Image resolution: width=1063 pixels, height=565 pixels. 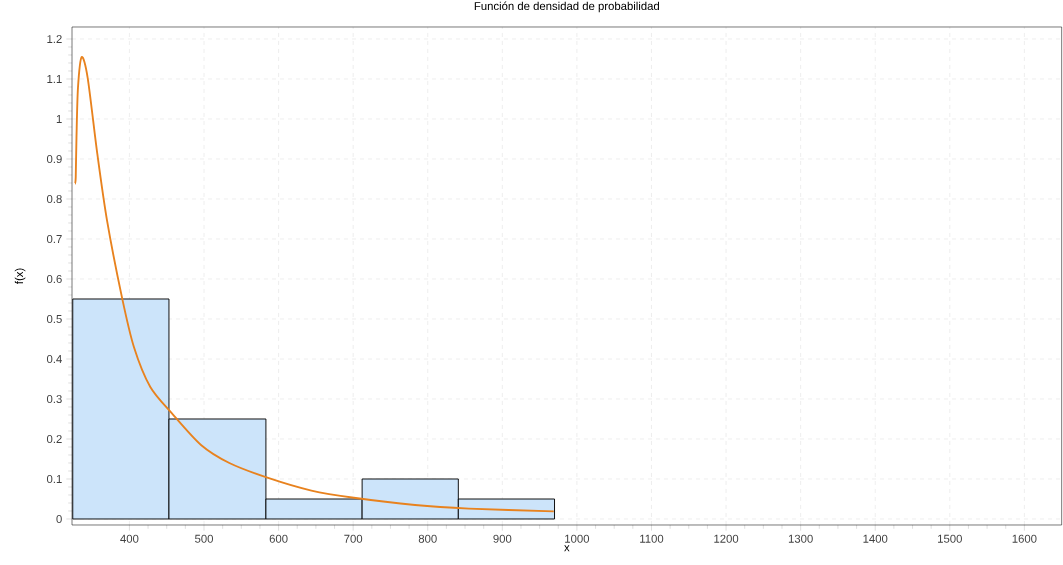 What do you see at coordinates (278, 538) in the screenshot?
I see `x-tick-label: 600` at bounding box center [278, 538].